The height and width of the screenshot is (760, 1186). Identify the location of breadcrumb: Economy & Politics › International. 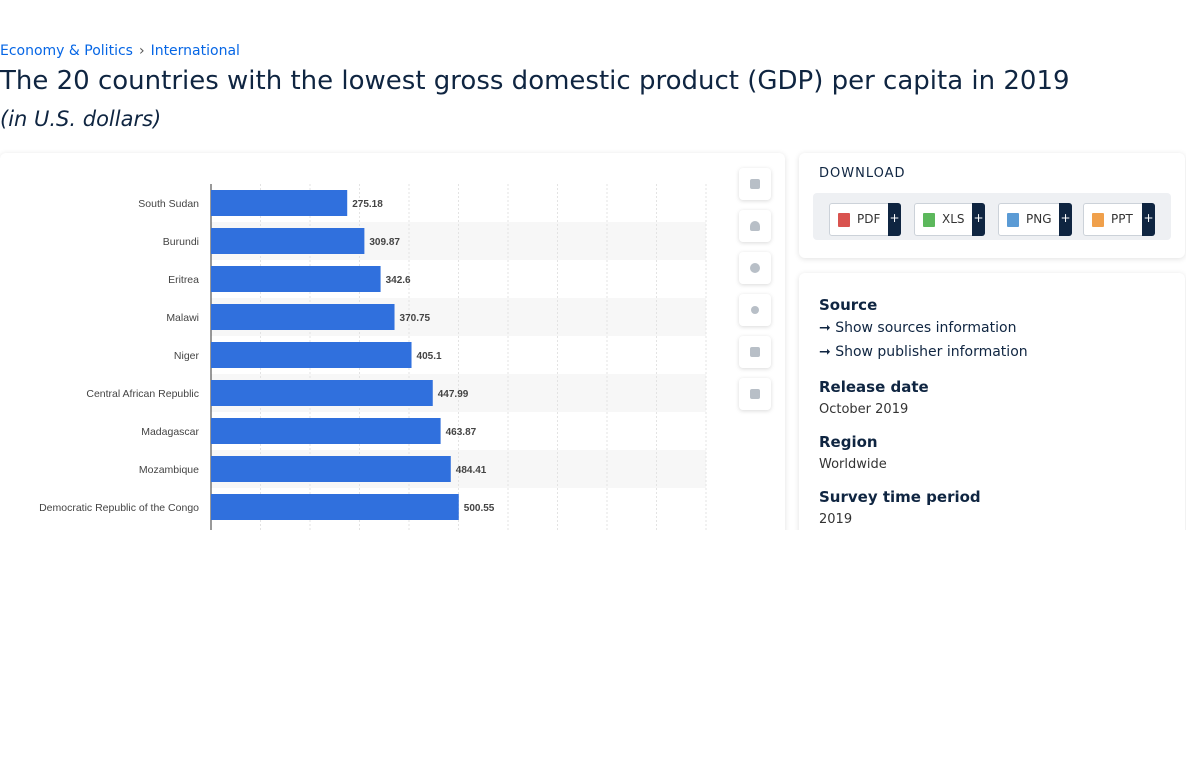
(120, 51).